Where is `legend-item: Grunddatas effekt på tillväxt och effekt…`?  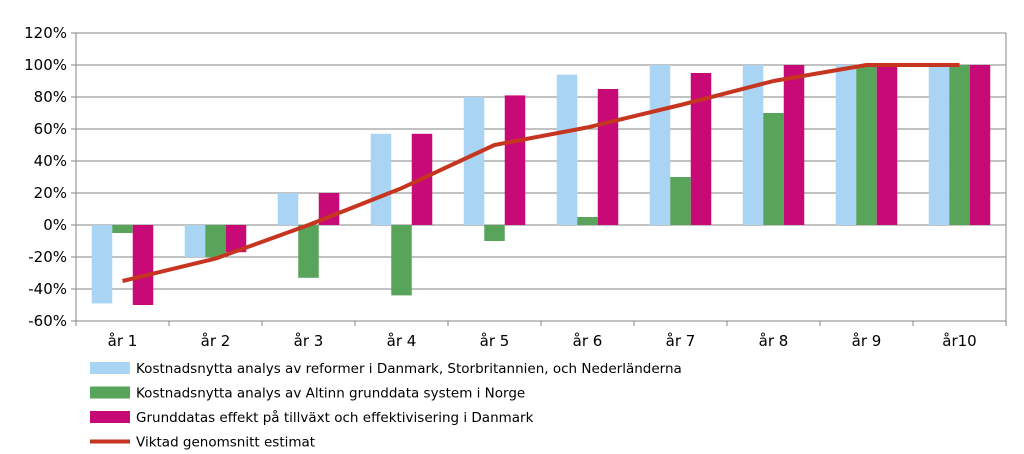 legend-item: Grunddatas effekt på tillväxt och effekt… is located at coordinates (312, 417).